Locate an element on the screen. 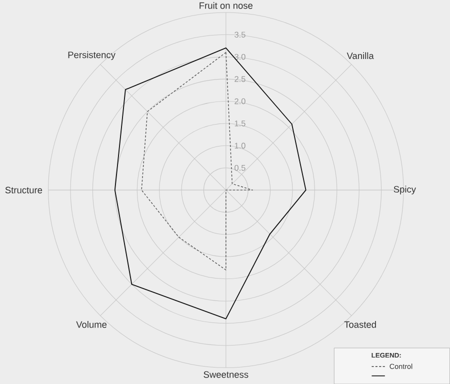 The height and width of the screenshot is (384, 450). spoke-label: Vanilla is located at coordinates (360, 55).